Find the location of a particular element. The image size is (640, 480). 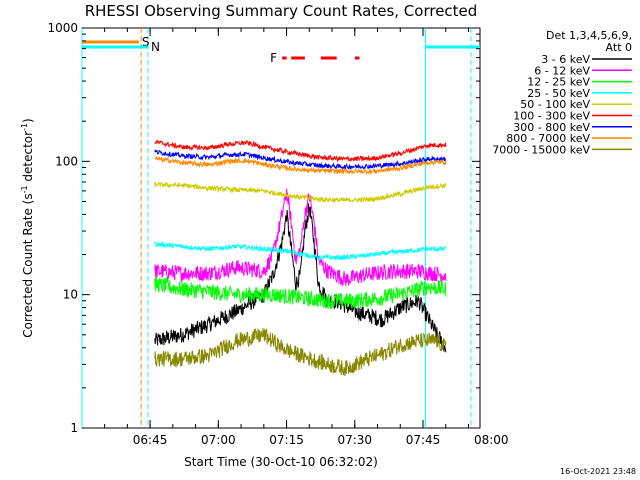

y-tick-label-10: 10 is located at coordinates (70, 295).